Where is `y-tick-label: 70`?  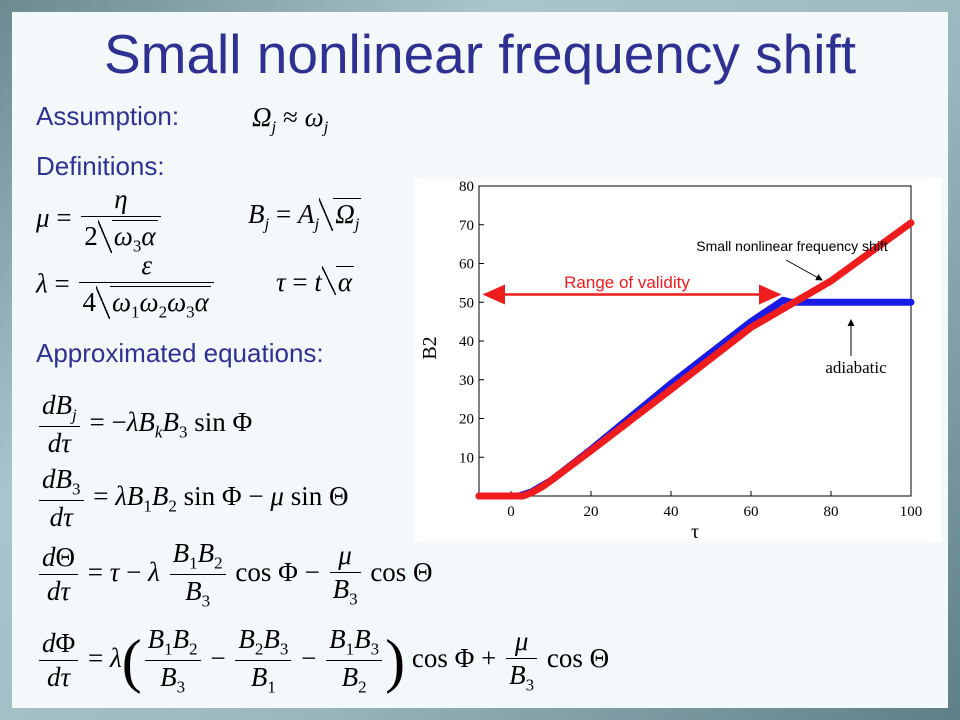 y-tick-label: 70 is located at coordinates (466, 226).